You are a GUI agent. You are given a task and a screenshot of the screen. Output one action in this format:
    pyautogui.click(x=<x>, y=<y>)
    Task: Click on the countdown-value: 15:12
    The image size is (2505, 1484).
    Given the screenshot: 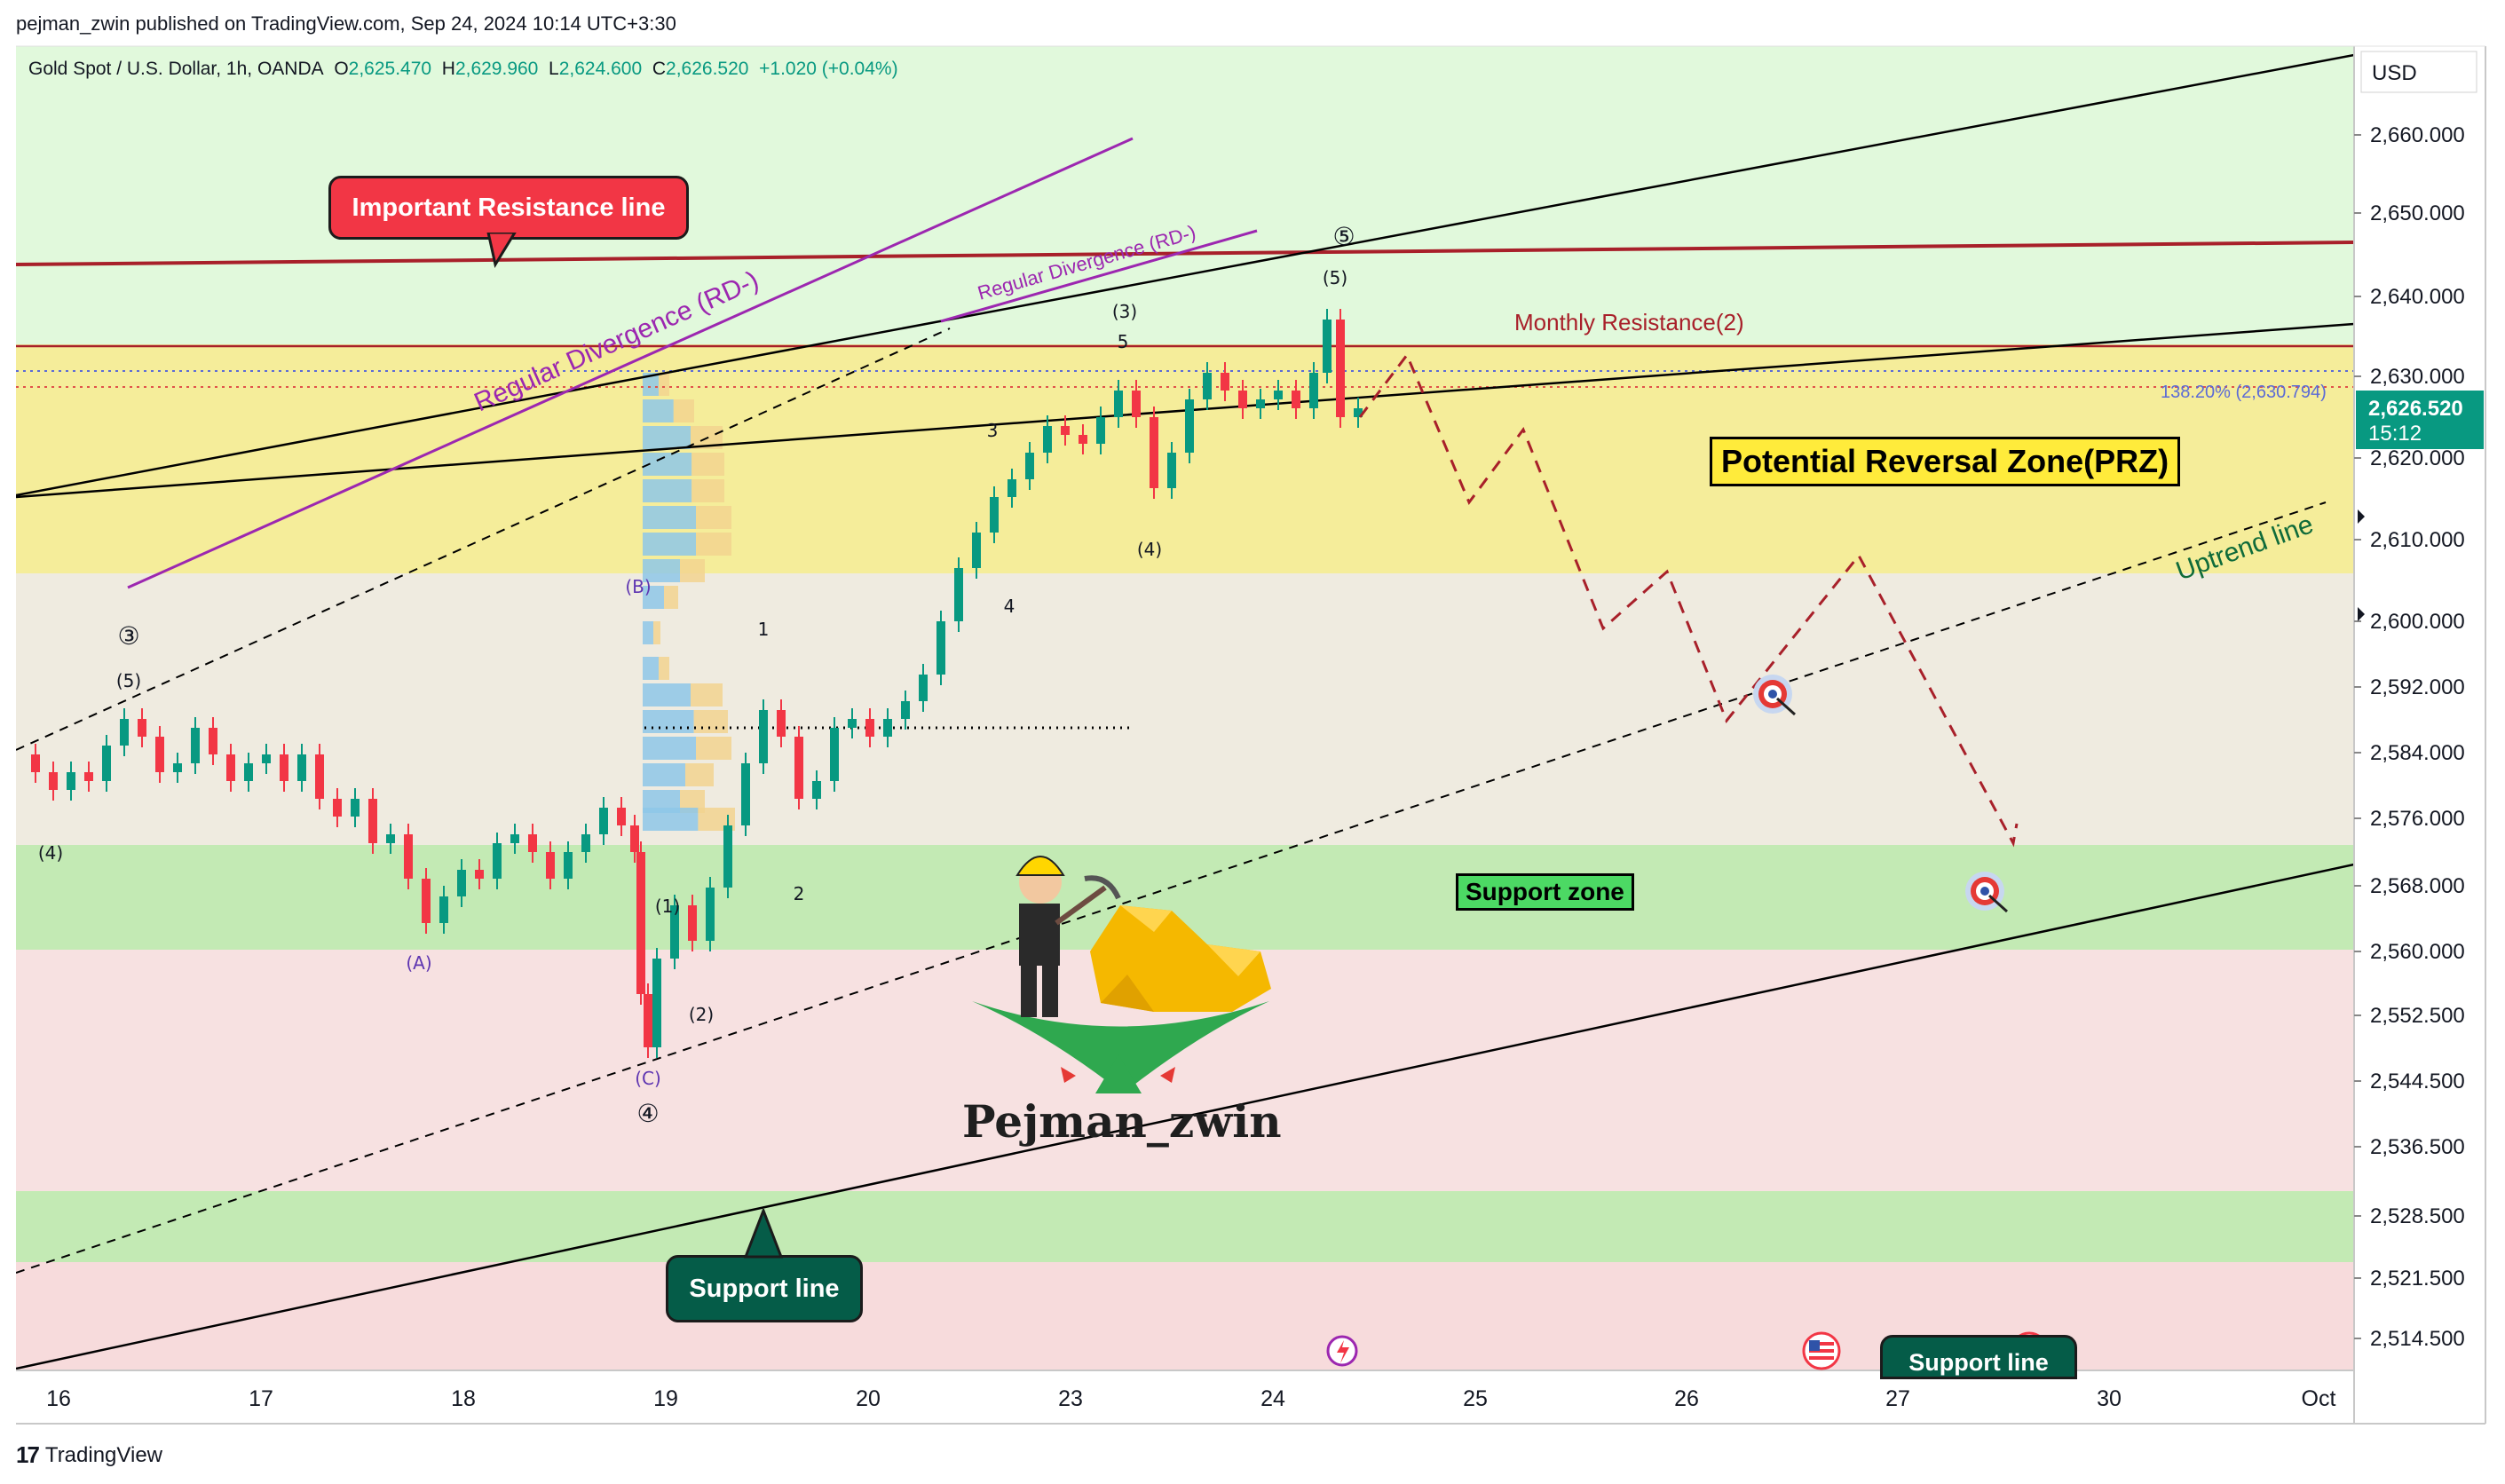 What is the action you would take?
    pyautogui.click(x=2395, y=434)
    